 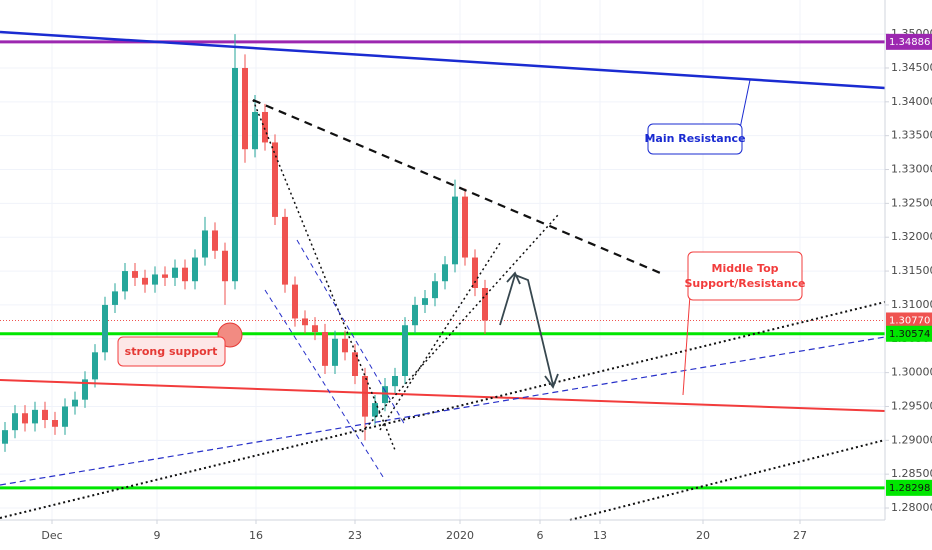 I want to click on x-tick-label: 16, so click(x=256, y=535).